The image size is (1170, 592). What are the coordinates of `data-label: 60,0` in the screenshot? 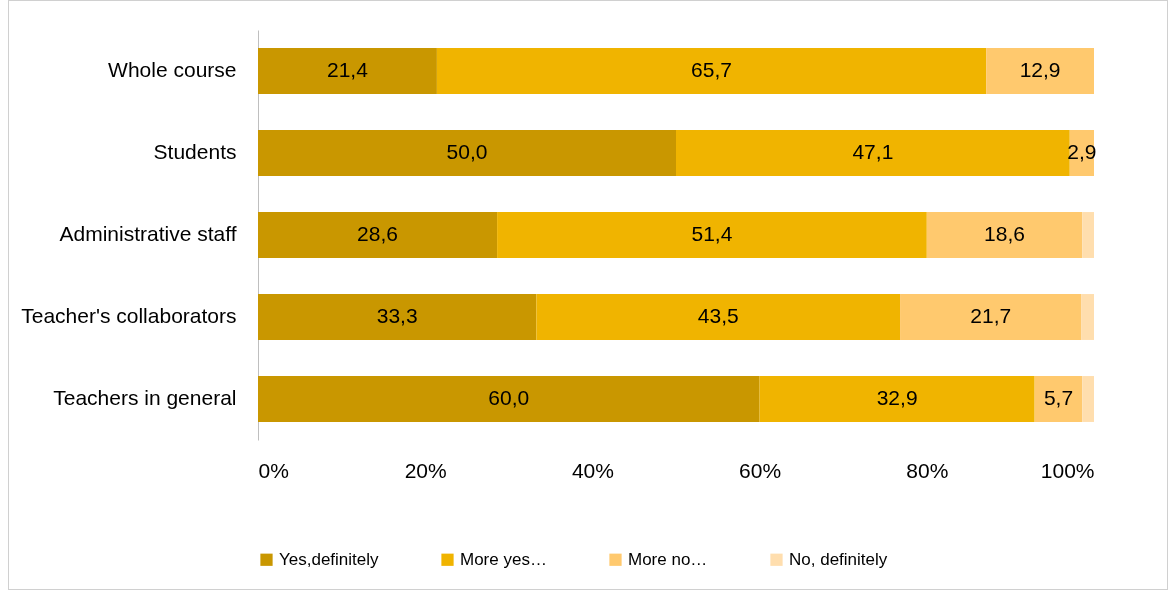 It's located at (509, 397).